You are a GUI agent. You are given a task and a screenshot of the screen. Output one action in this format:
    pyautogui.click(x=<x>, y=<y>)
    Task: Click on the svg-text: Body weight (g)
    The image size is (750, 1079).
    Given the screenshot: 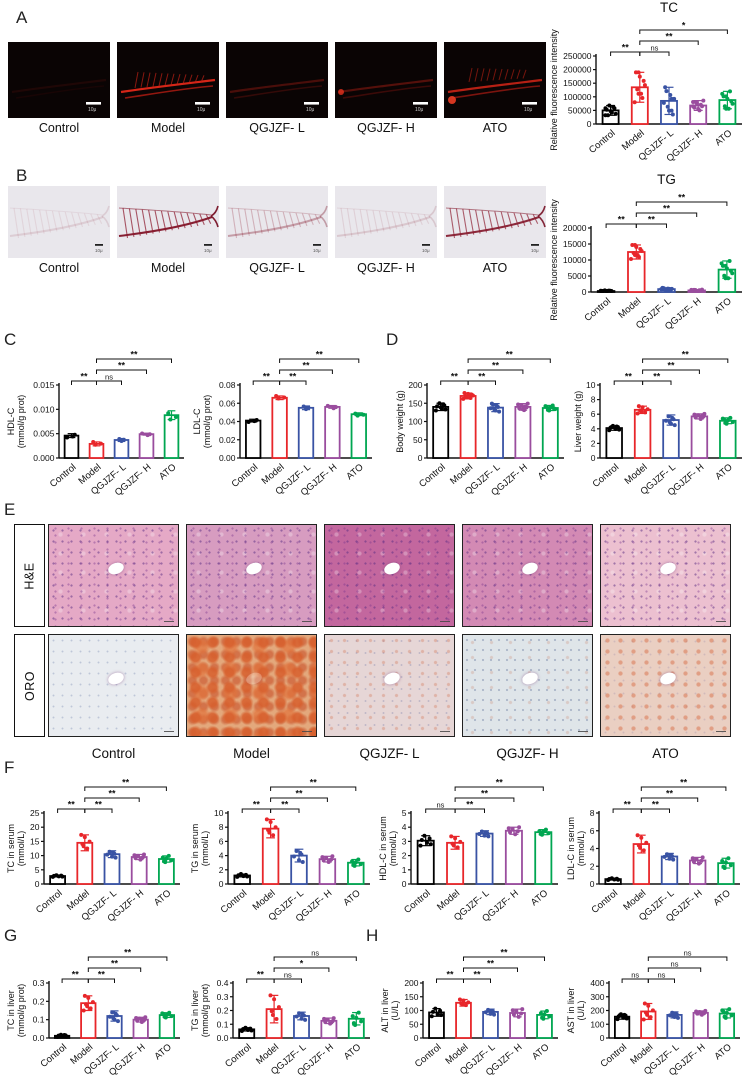 What is the action you would take?
    pyautogui.click(x=400, y=421)
    